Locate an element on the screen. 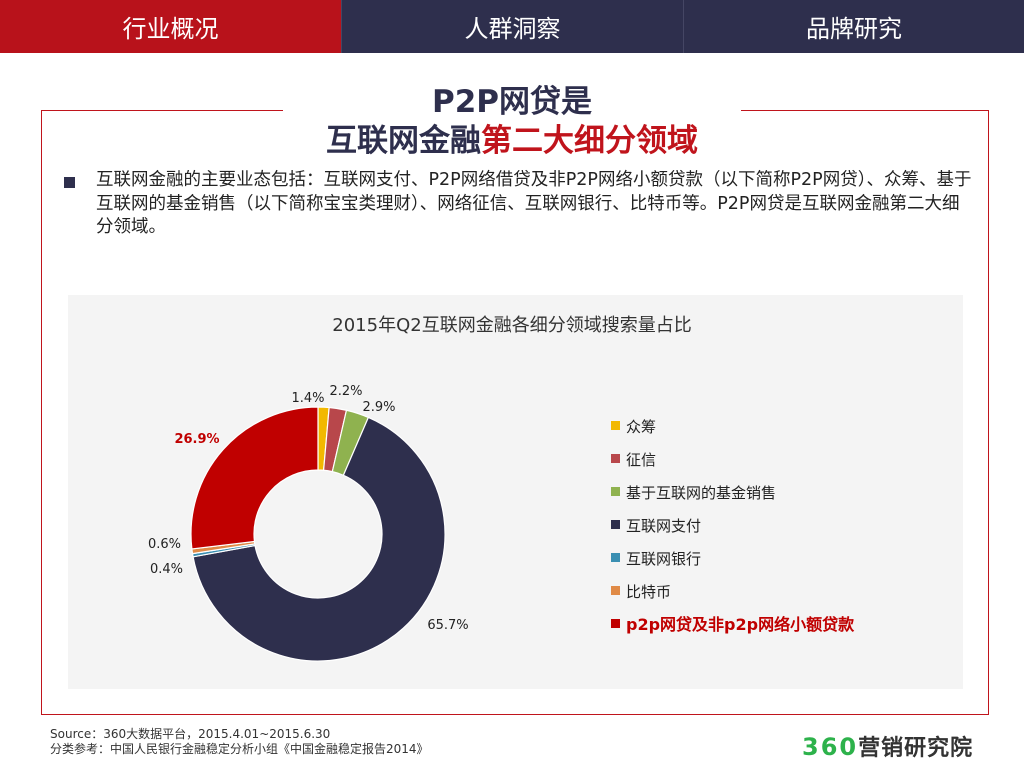 The image size is (1024, 768). legend-label-5: 比特币 is located at coordinates (648, 592).